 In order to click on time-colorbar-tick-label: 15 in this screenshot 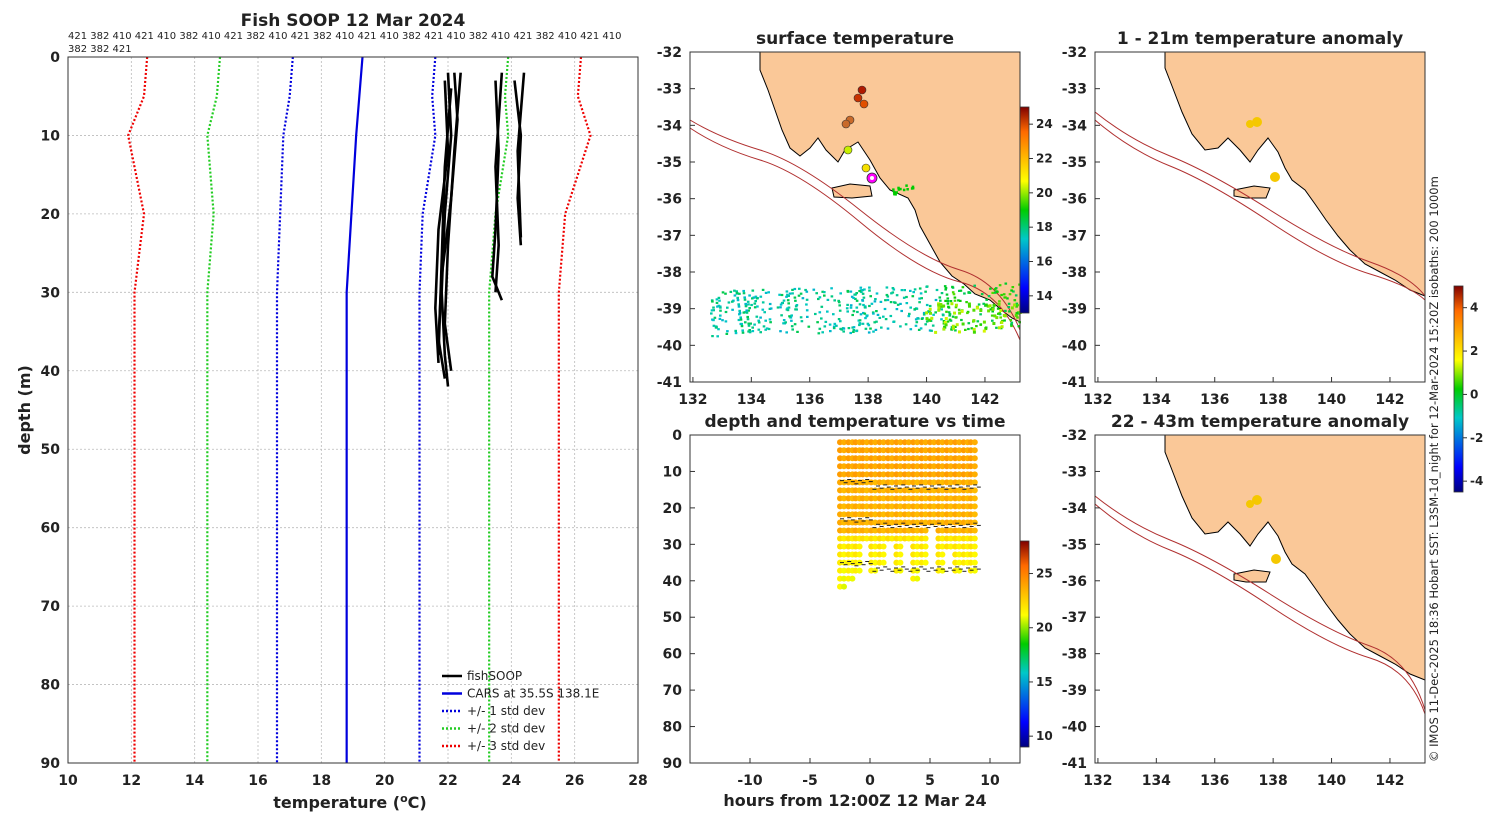, I will do `click(1044, 682)`.